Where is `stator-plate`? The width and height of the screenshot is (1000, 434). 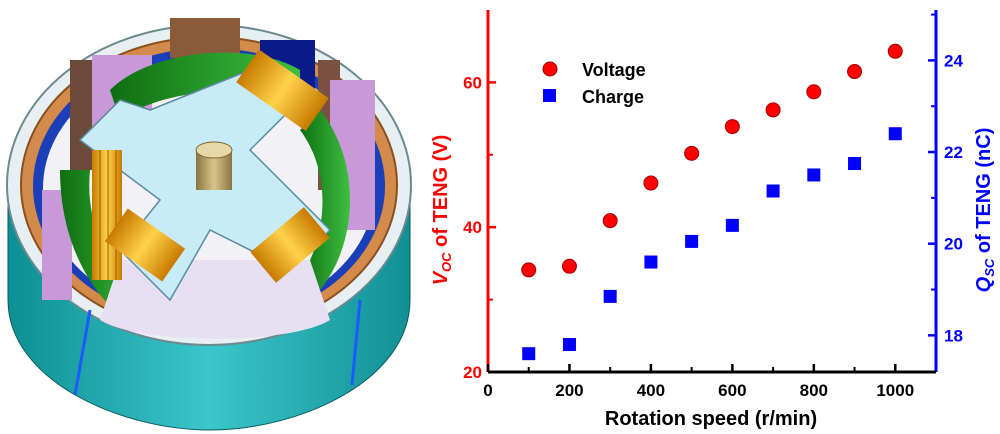 stator-plate is located at coordinates (205, 38).